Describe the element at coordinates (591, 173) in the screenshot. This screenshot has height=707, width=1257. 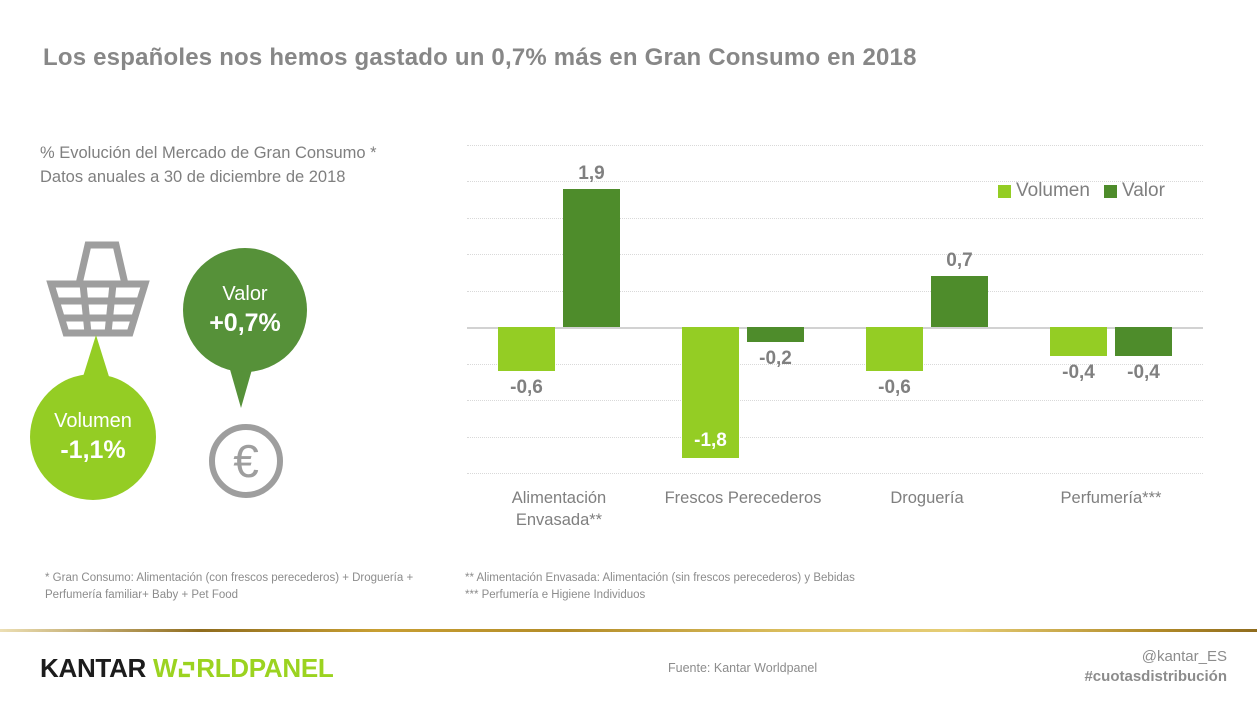
I see `bar-value-label: 1,9` at that location.